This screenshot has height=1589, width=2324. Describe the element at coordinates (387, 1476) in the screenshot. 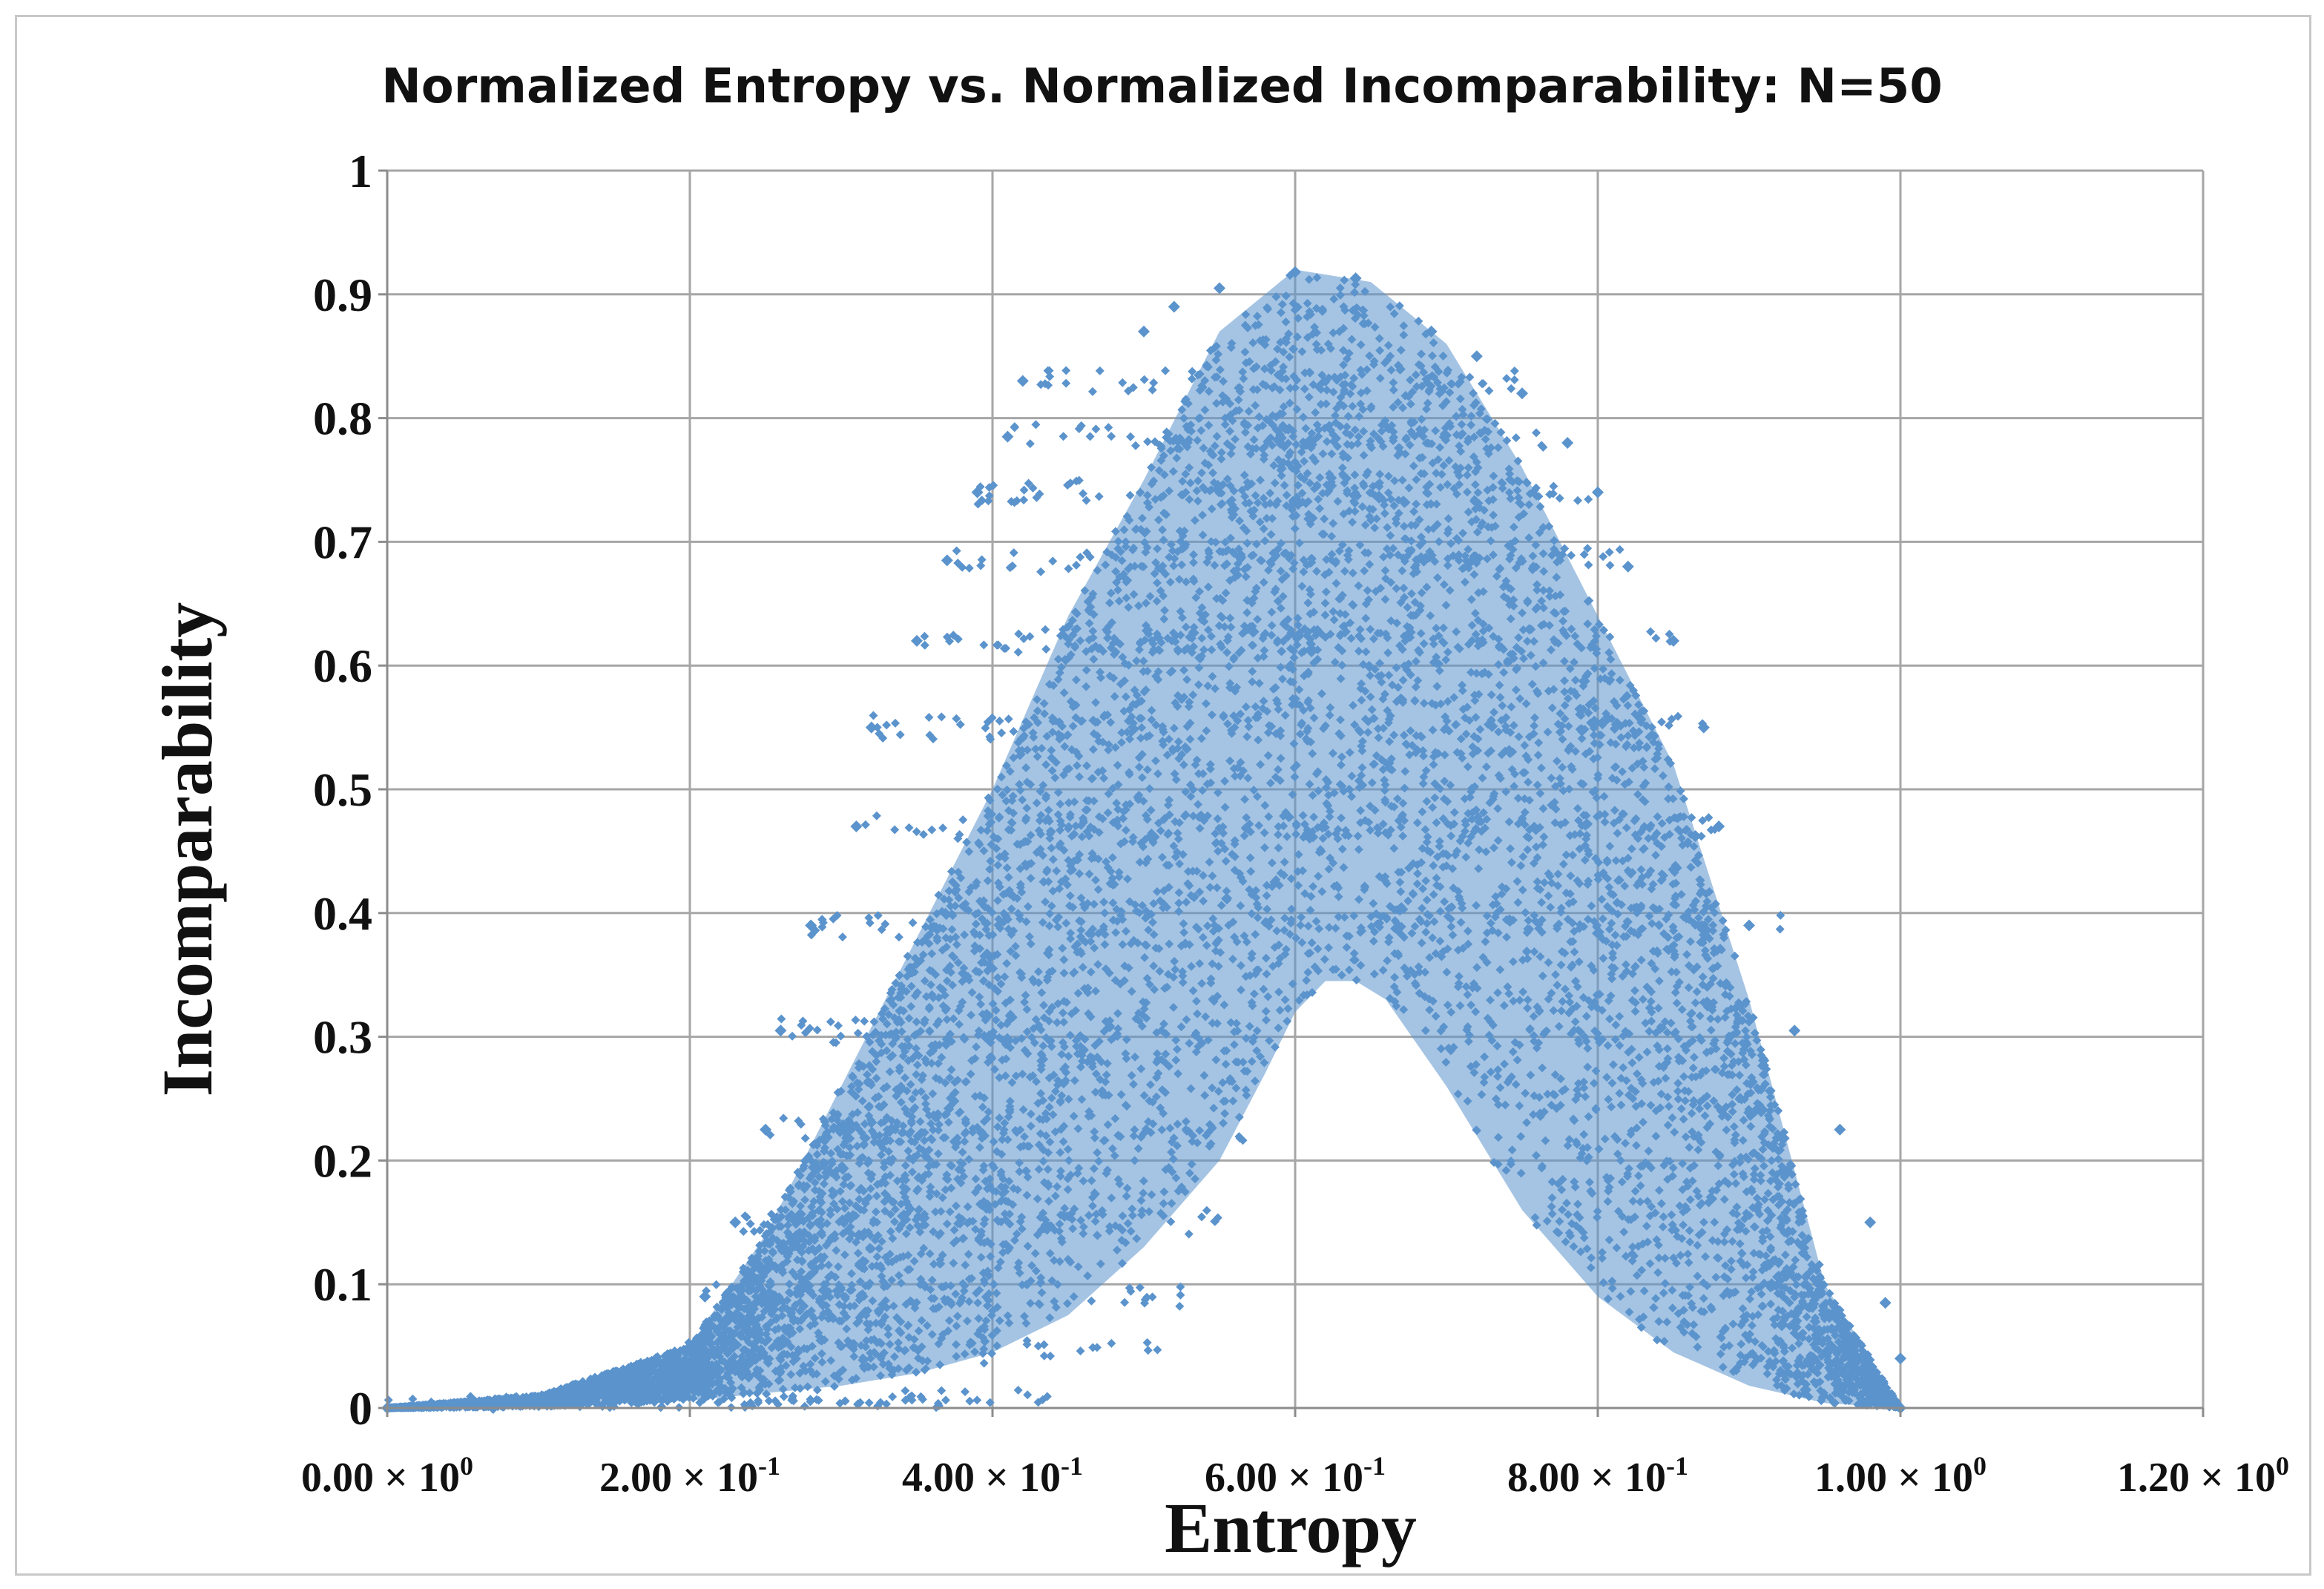

I see `x-tick-label: 0.00 × 100` at that location.